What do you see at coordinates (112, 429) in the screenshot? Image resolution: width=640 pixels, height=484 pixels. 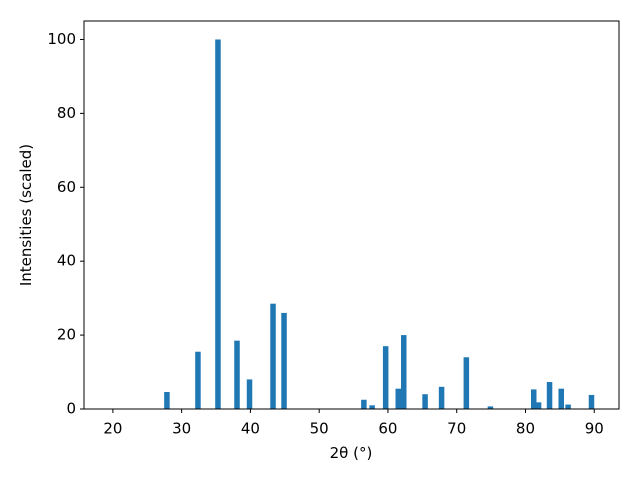 I see `x-tick-label: 20` at bounding box center [112, 429].